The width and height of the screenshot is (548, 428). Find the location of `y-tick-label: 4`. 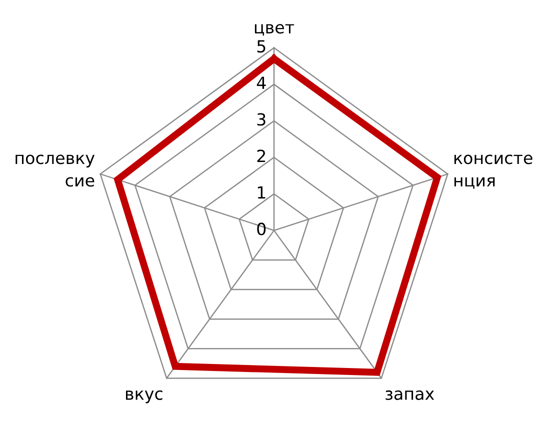

y-tick-label: 4 is located at coordinates (261, 82).